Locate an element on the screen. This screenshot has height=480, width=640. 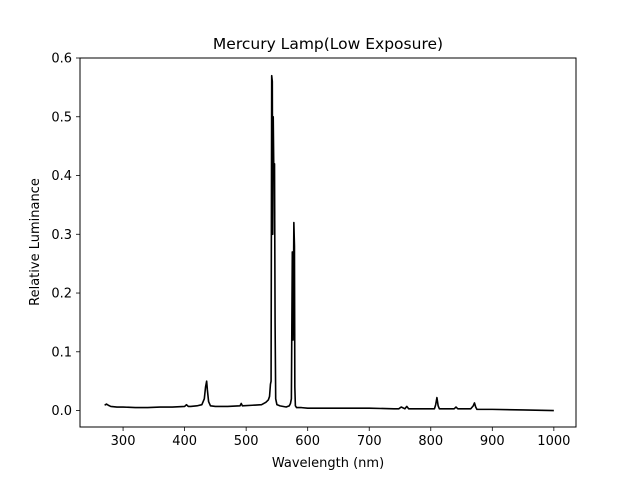
y-axis: 0.0 0.1 0.2 0.3 0.4 0.5 0.6 is located at coordinates (65, 235).